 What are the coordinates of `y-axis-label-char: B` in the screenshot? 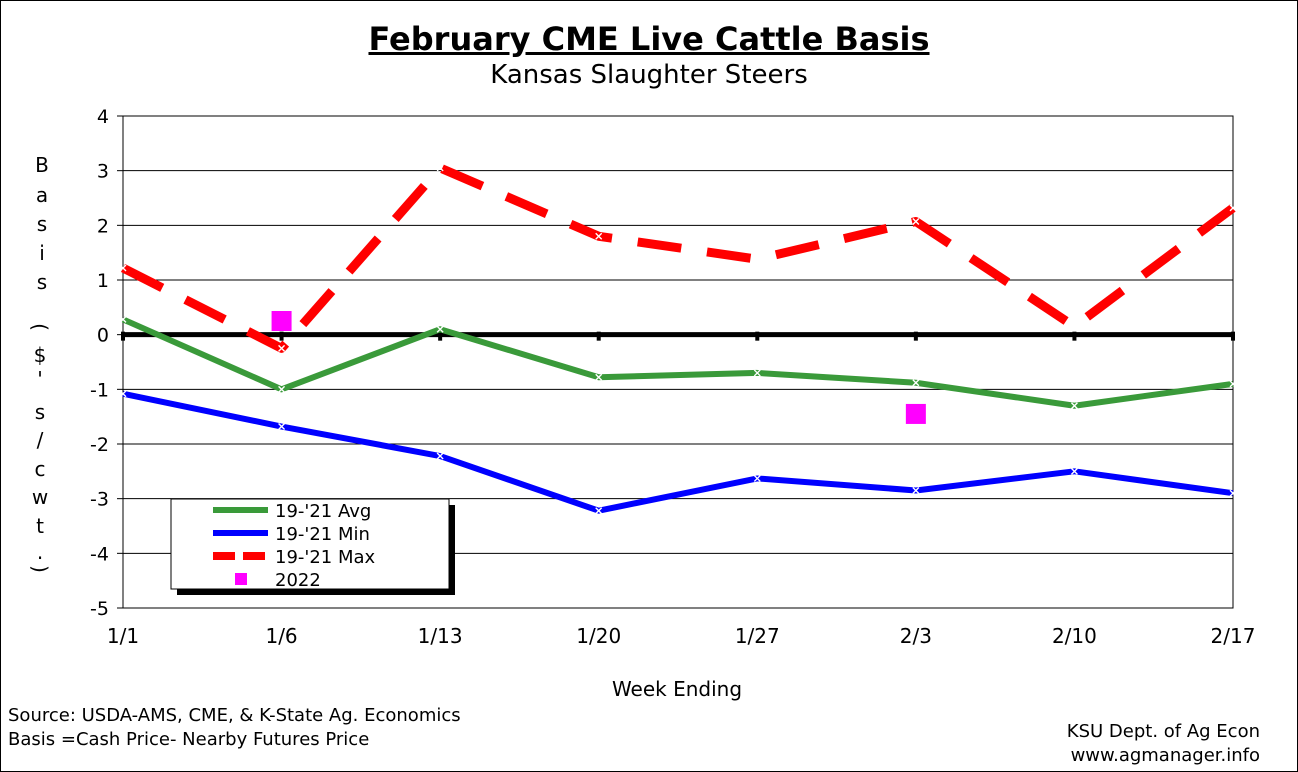 It's located at (42, 165).